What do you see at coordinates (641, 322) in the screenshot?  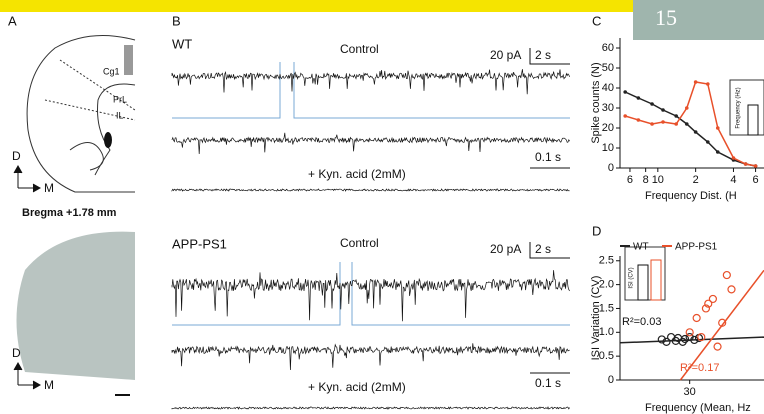 I see `r2-label: R²=0.03` at bounding box center [641, 322].